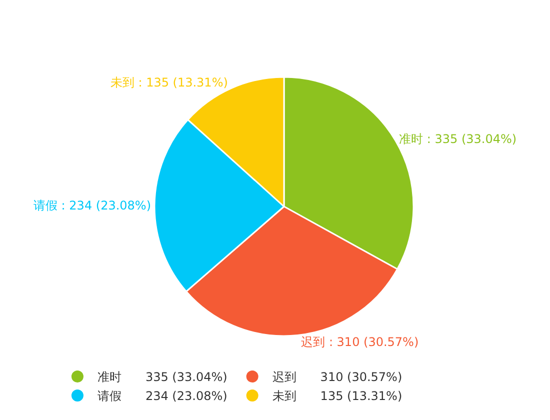 This screenshot has height=420, width=550. I want to click on slice-label: 请假 : 234 (23.08%), so click(92, 205).